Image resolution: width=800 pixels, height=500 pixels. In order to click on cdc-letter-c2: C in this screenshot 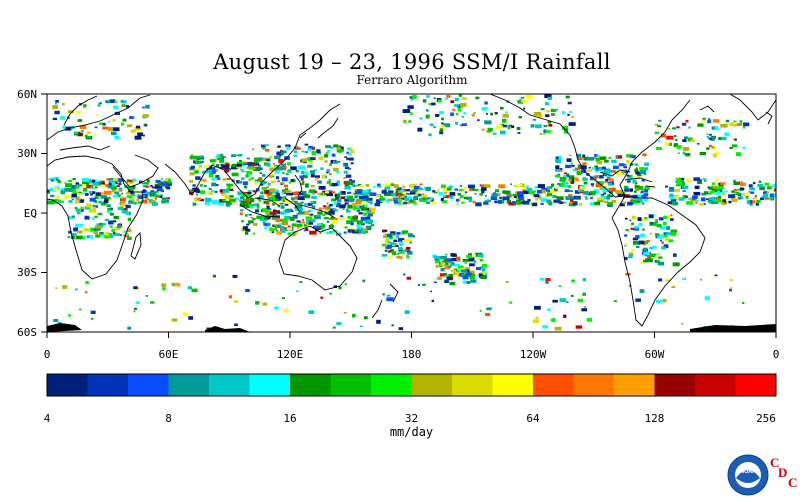, I will do `click(792, 482)`.